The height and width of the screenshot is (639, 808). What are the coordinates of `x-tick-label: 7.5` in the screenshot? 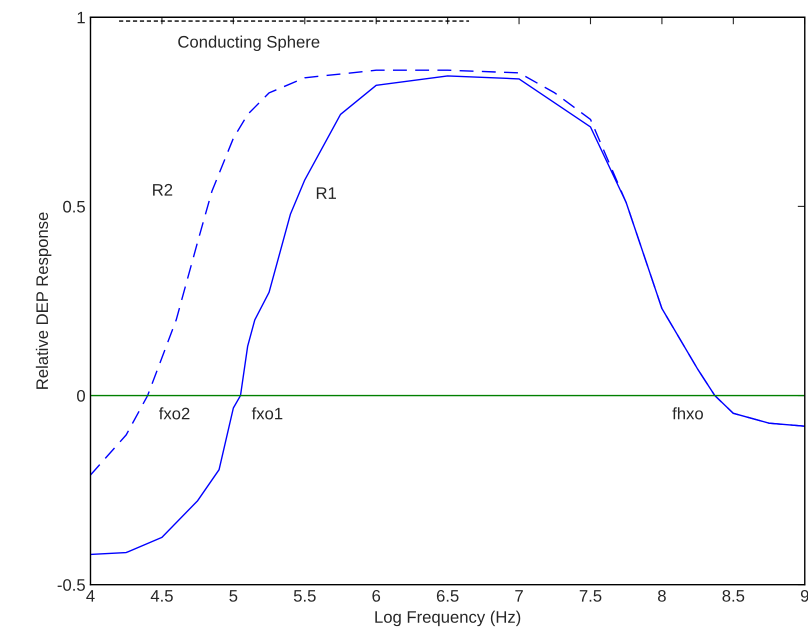 It's located at (591, 596).